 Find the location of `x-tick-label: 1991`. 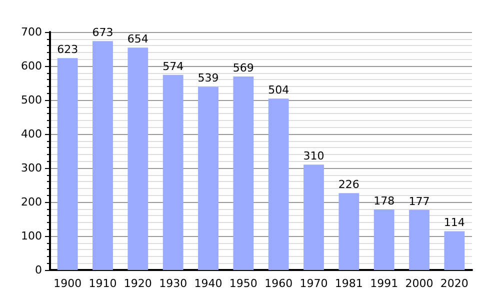

x-tick-label: 1991 is located at coordinates (384, 283).